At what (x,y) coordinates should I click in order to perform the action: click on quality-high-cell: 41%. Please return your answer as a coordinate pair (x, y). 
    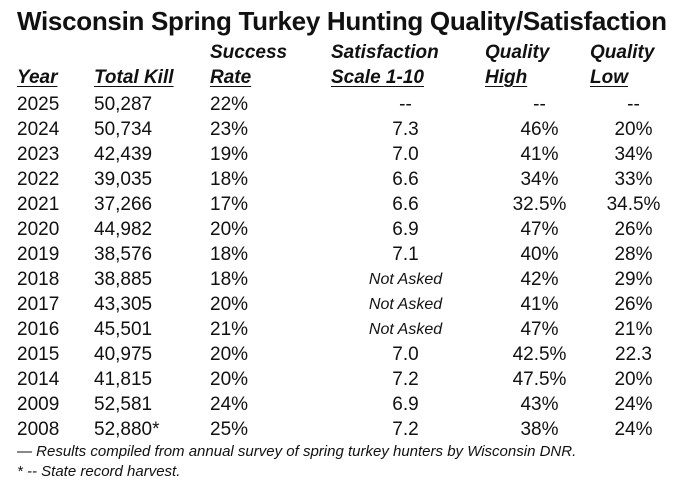
    Looking at the image, I should click on (539, 154).